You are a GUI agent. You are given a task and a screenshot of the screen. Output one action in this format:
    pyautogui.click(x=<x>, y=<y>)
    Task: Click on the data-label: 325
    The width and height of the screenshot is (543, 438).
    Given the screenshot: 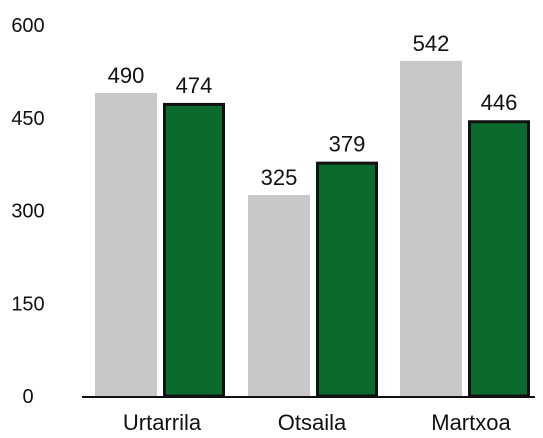 What is the action you would take?
    pyautogui.click(x=279, y=177)
    